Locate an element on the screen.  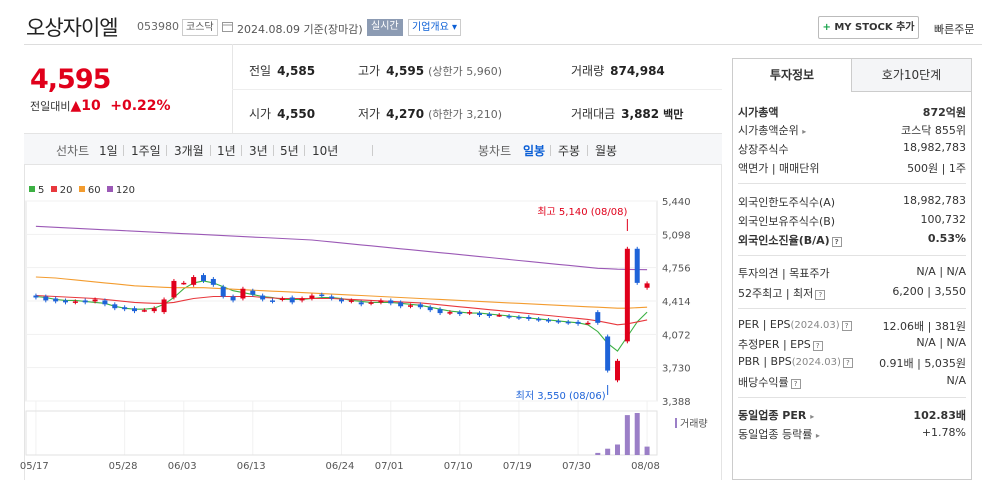
legend-ma20: 20 is located at coordinates (61, 190).